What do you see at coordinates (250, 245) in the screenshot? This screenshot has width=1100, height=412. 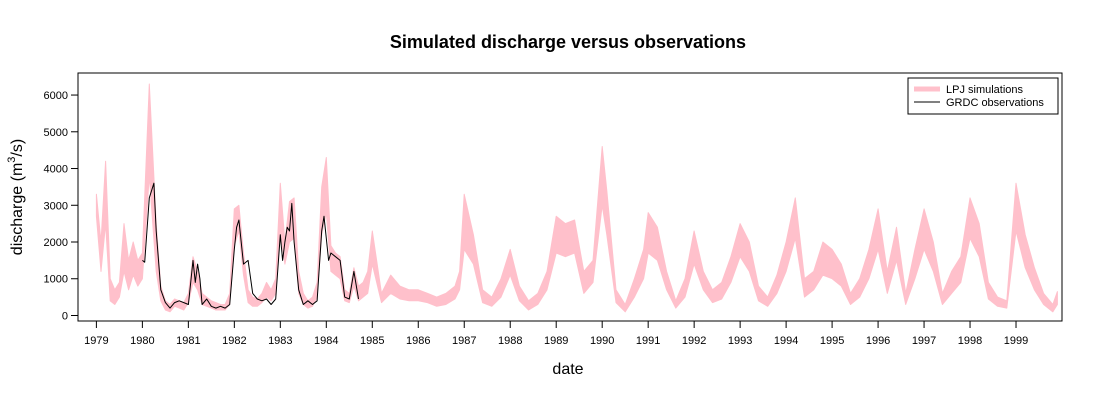 I see `series-line-grdc-observations` at bounding box center [250, 245].